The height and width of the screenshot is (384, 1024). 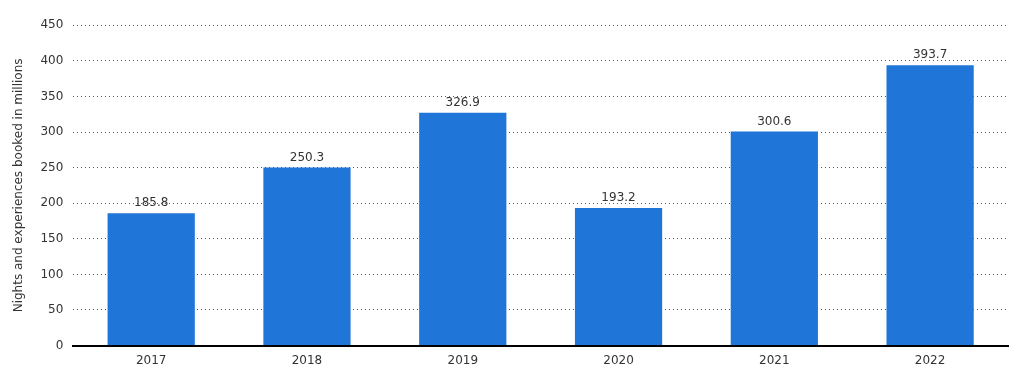 What do you see at coordinates (52, 166) in the screenshot?
I see `y-tick-label: 250` at bounding box center [52, 166].